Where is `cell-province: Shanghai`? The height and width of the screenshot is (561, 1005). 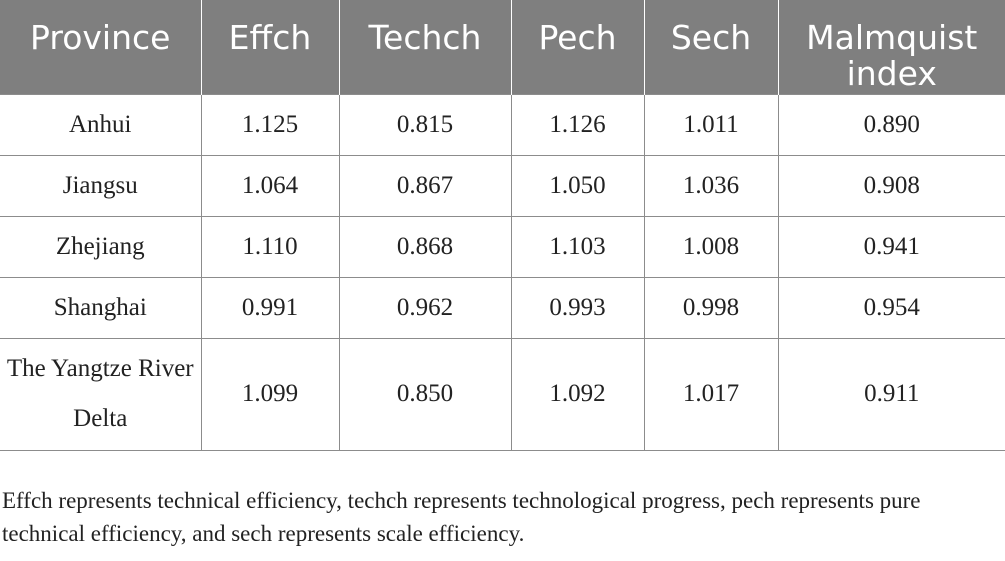
cell-province: Shanghai is located at coordinates (101, 307).